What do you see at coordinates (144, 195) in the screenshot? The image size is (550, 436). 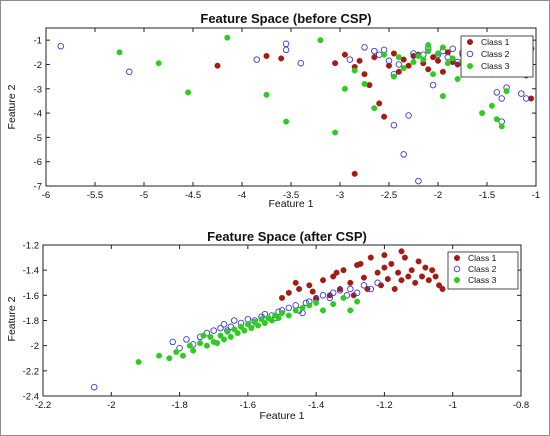 I see `x-tick-label: -5` at bounding box center [144, 195].